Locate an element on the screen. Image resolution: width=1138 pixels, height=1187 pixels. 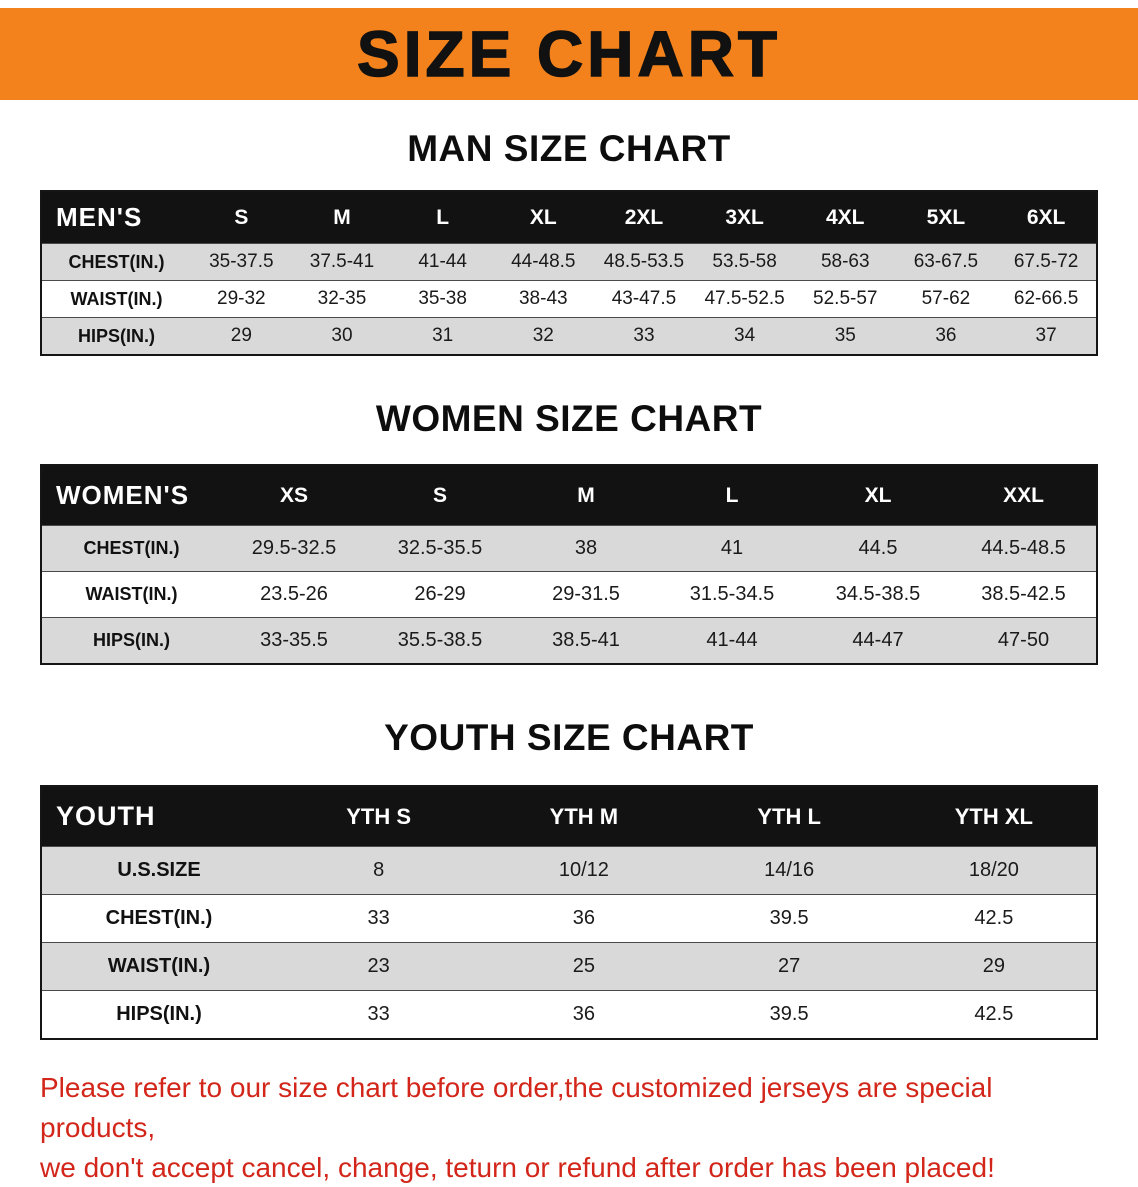
cell: 35-37.5 is located at coordinates (241, 262).